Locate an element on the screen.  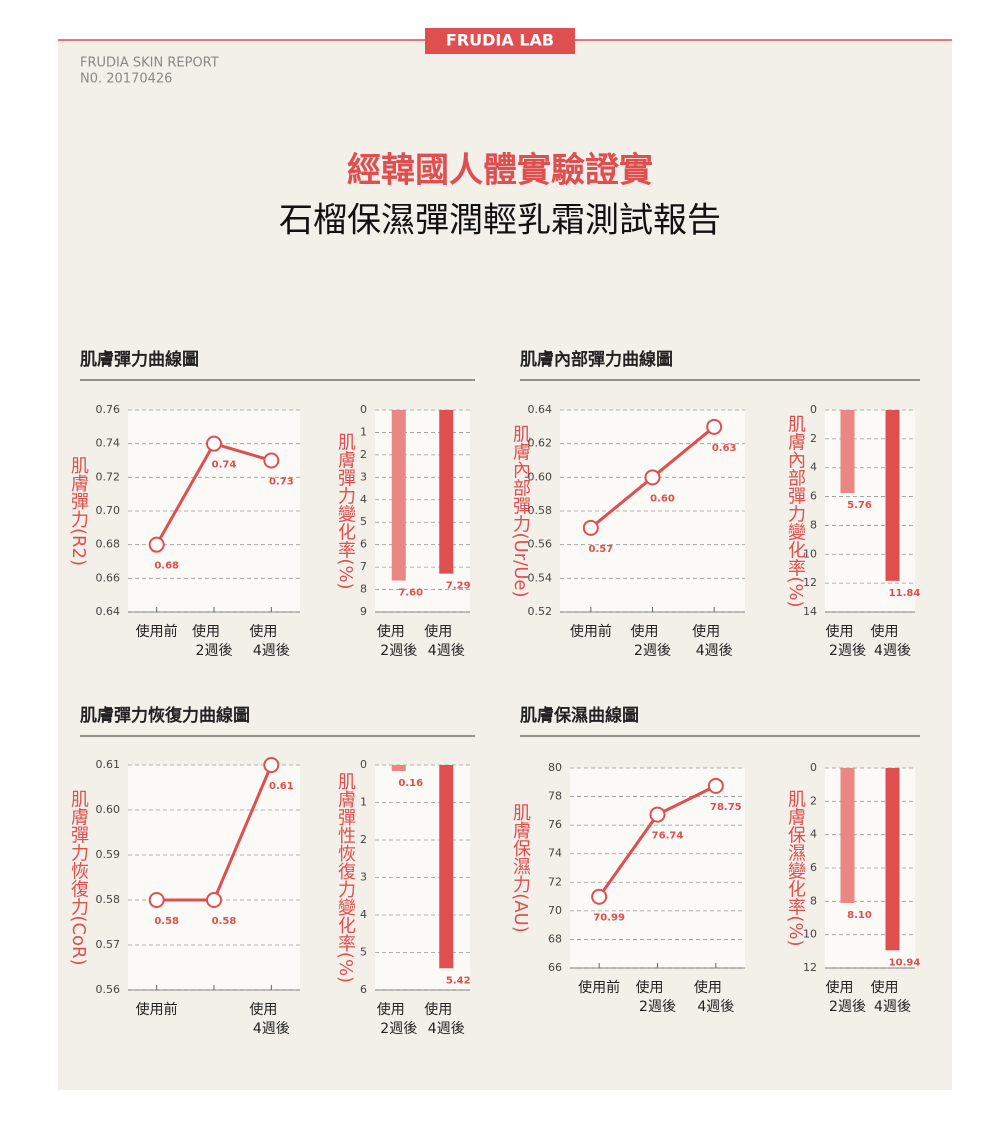
y-tick-label: 0.59 is located at coordinates (108, 854).